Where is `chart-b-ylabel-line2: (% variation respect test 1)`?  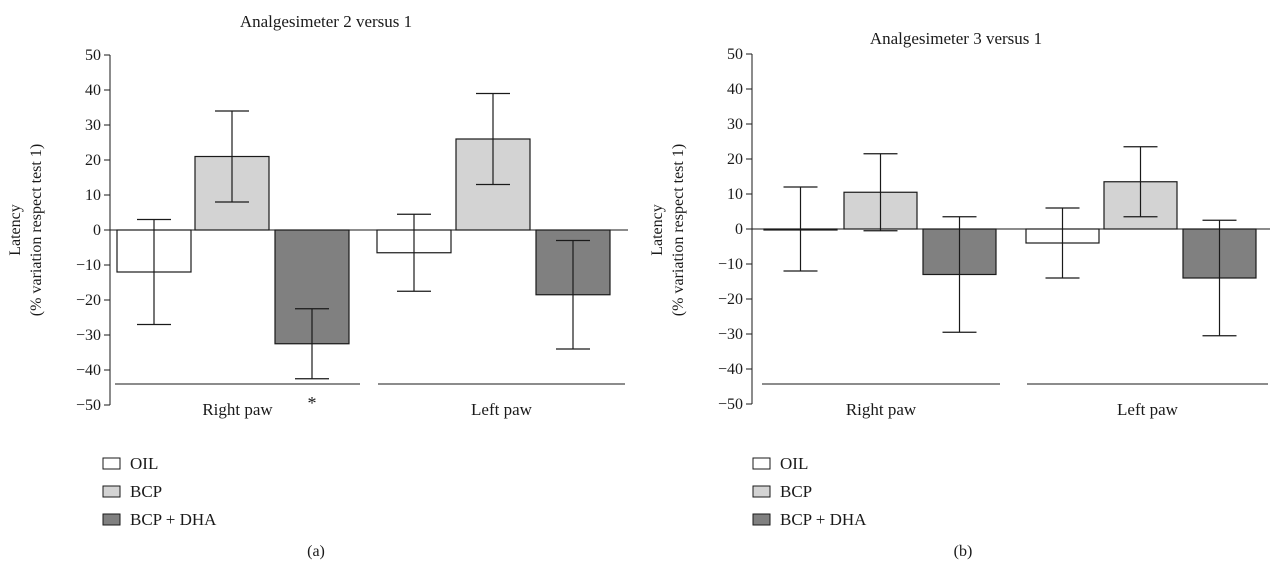
chart-b-ylabel-line2: (% variation respect test 1) is located at coordinates (678, 230).